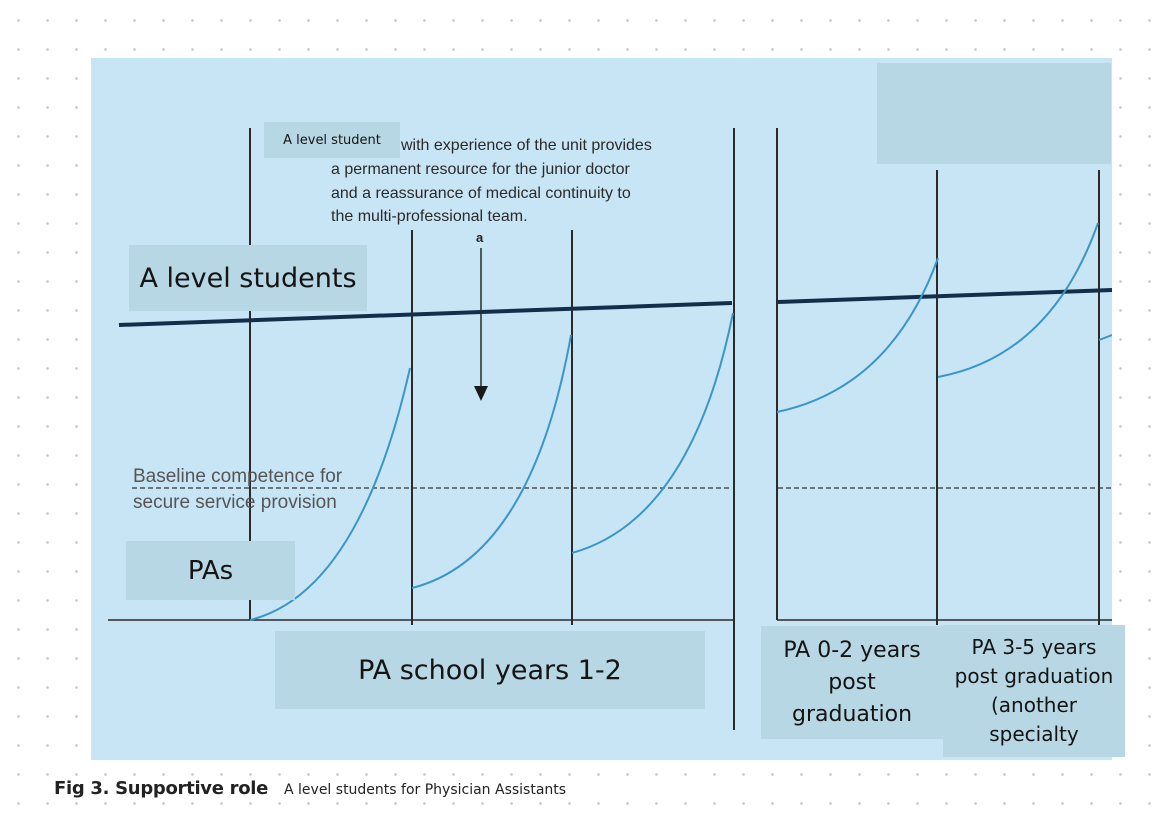  I want to click on overlay-a-level-students: A level students, so click(248, 278).